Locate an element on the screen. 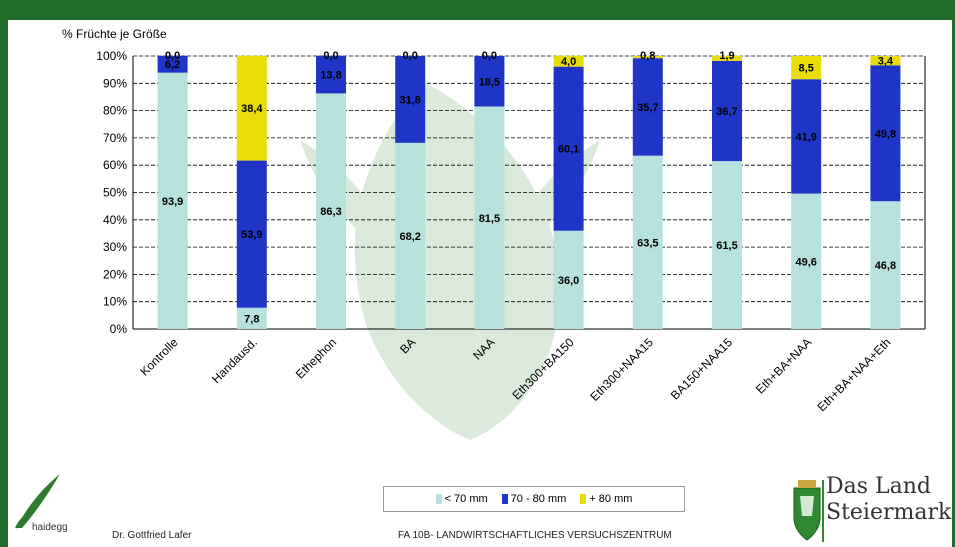 This screenshot has height=547, width=955. data-label: 7,8 is located at coordinates (251, 319).